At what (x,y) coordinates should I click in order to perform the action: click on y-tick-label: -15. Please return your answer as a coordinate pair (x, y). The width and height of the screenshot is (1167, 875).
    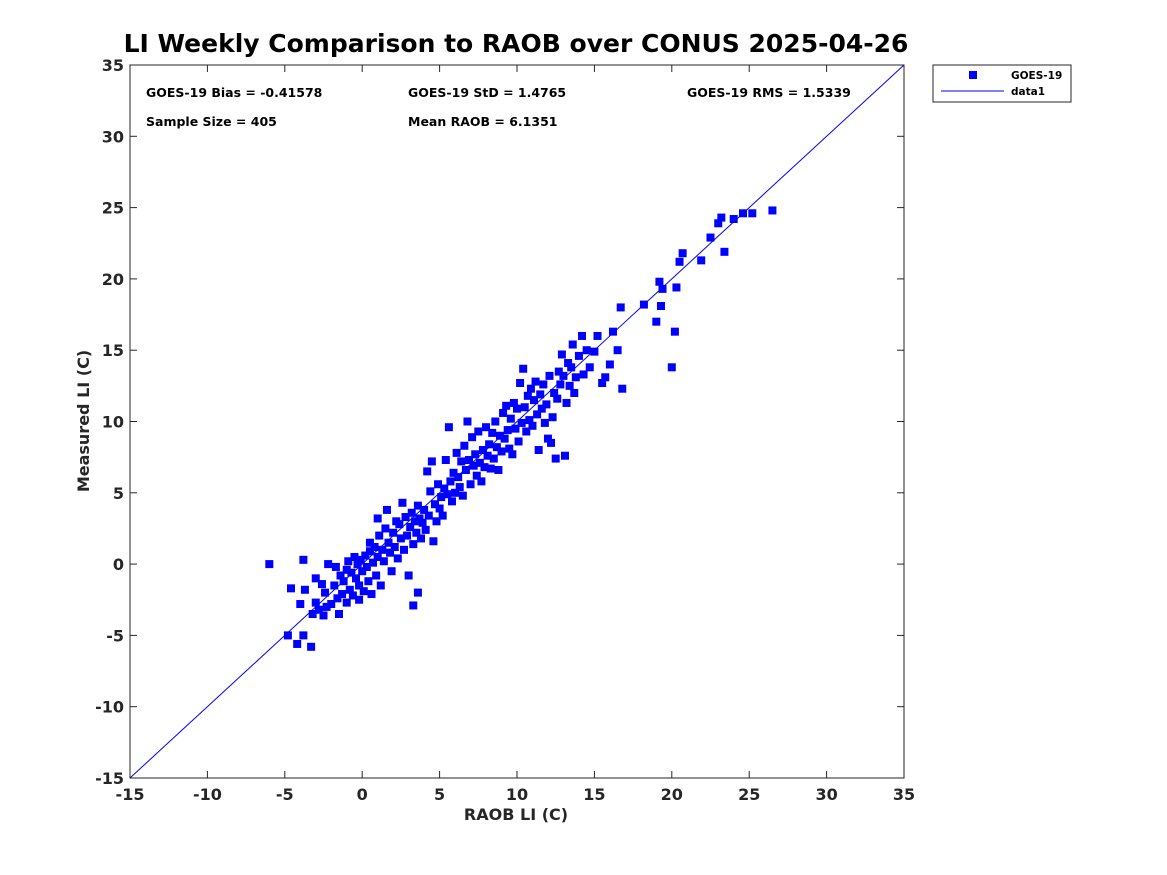
    Looking at the image, I should click on (109, 778).